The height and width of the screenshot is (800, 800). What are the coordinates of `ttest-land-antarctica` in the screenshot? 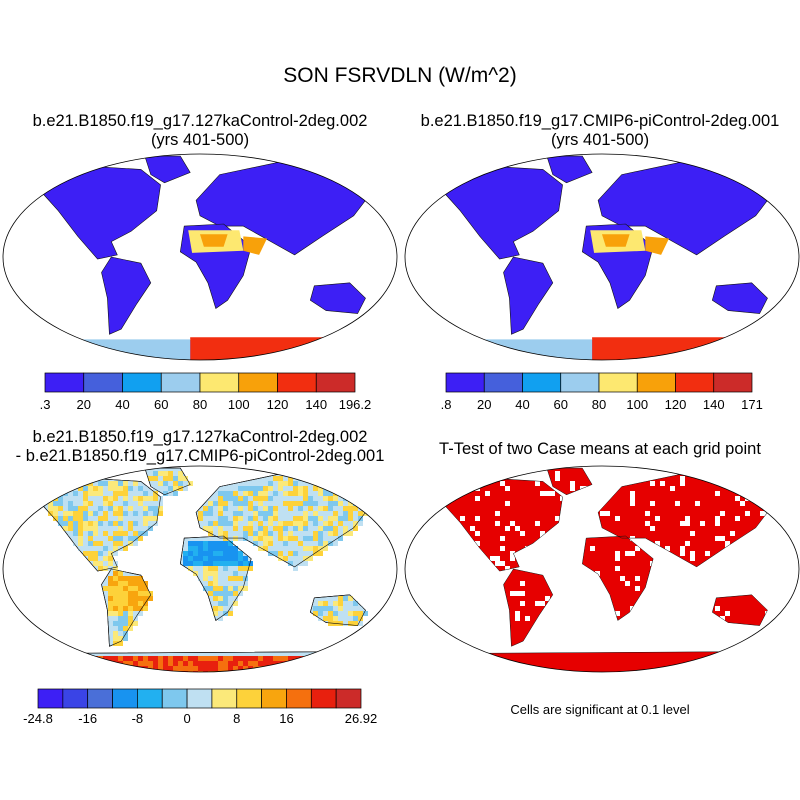 It's located at (609, 661).